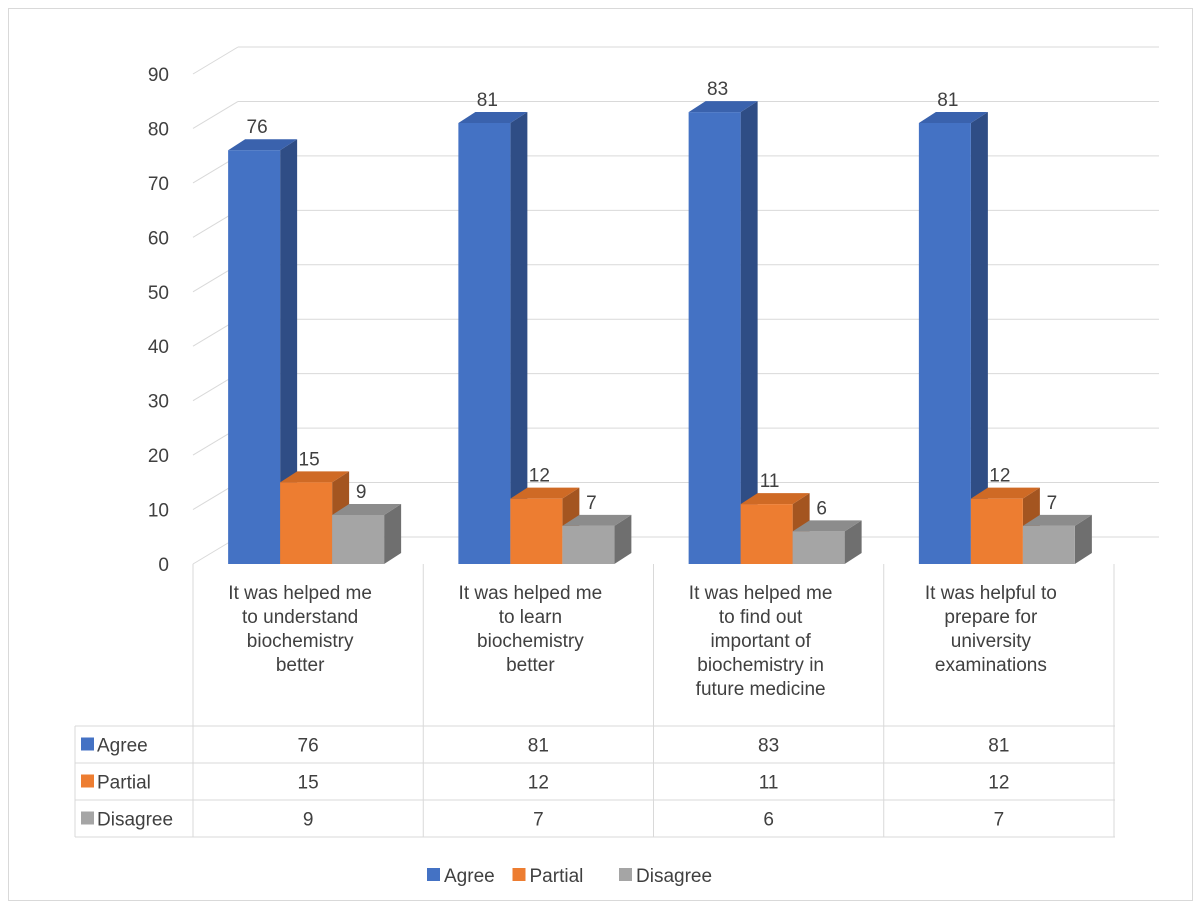 Image resolution: width=1201 pixels, height=907 pixels. What do you see at coordinates (158, 129) in the screenshot?
I see `y-axis-tick-label: 80` at bounding box center [158, 129].